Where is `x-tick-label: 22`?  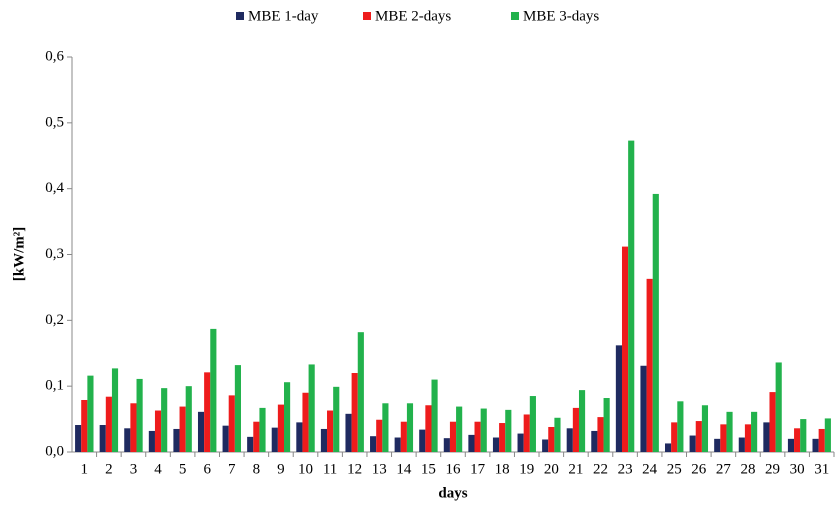 x-tick-label: 22 is located at coordinates (600, 469).